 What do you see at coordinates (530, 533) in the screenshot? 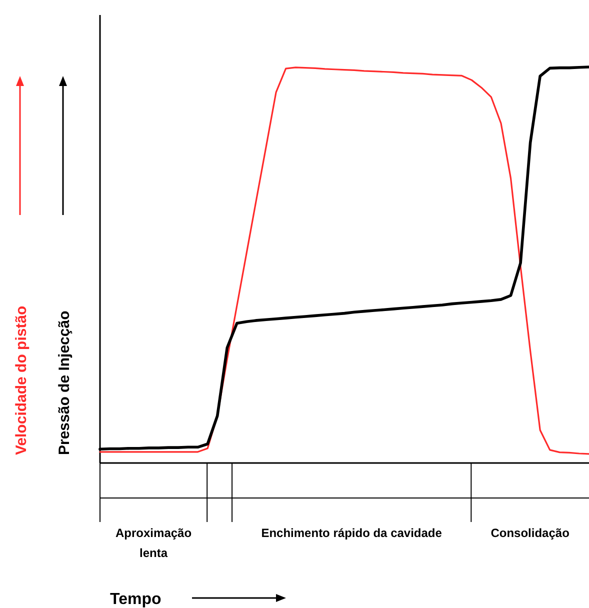
I see `text: Consolidação` at bounding box center [530, 533].